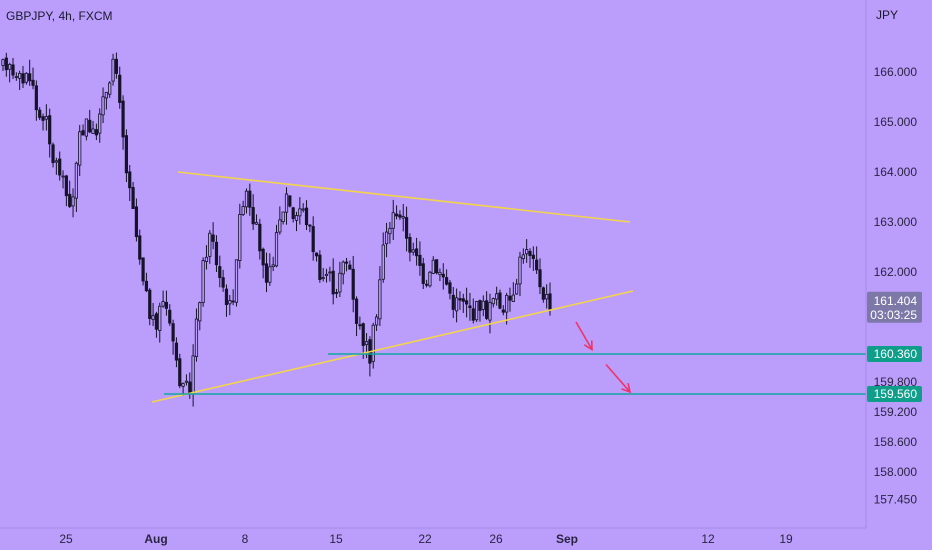  What do you see at coordinates (708, 539) in the screenshot?
I see `time-tick-label: 12` at bounding box center [708, 539].